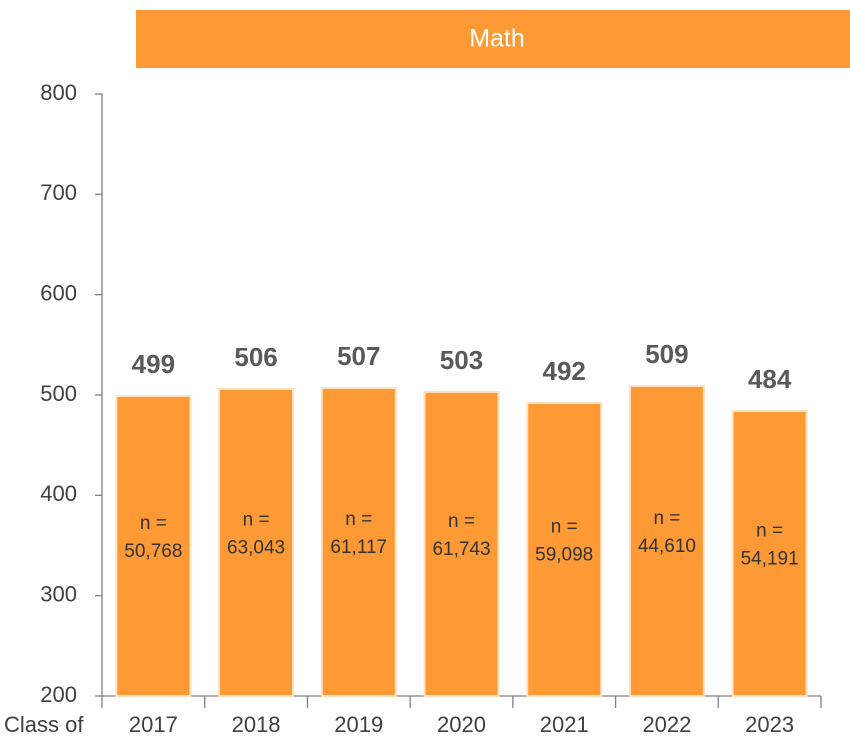 Image resolution: width=850 pixels, height=745 pixels. I want to click on y-tick-label: 700, so click(58, 192).